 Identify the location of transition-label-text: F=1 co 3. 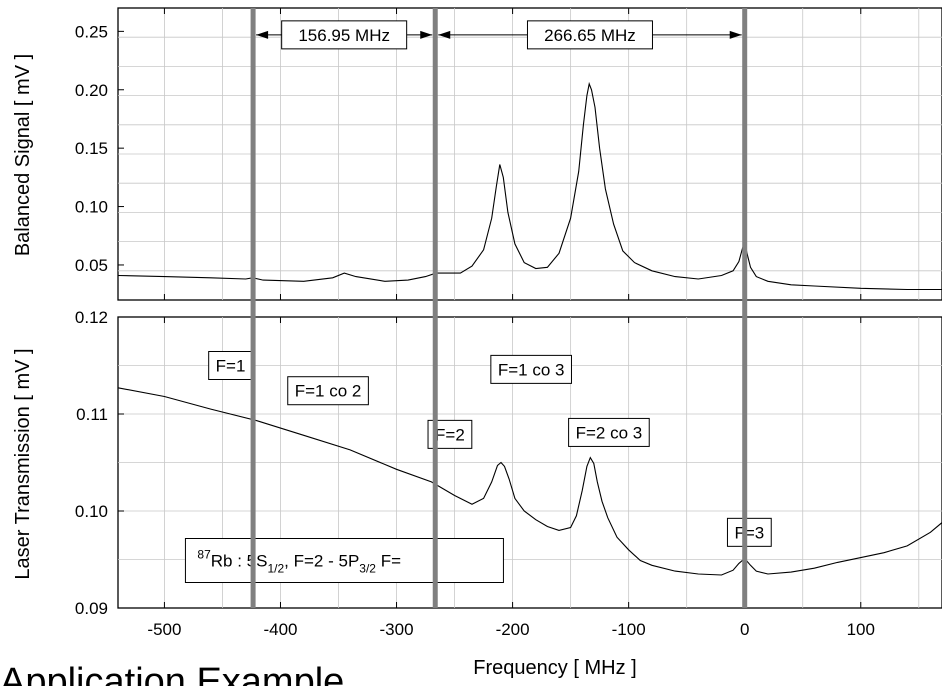
(531, 369).